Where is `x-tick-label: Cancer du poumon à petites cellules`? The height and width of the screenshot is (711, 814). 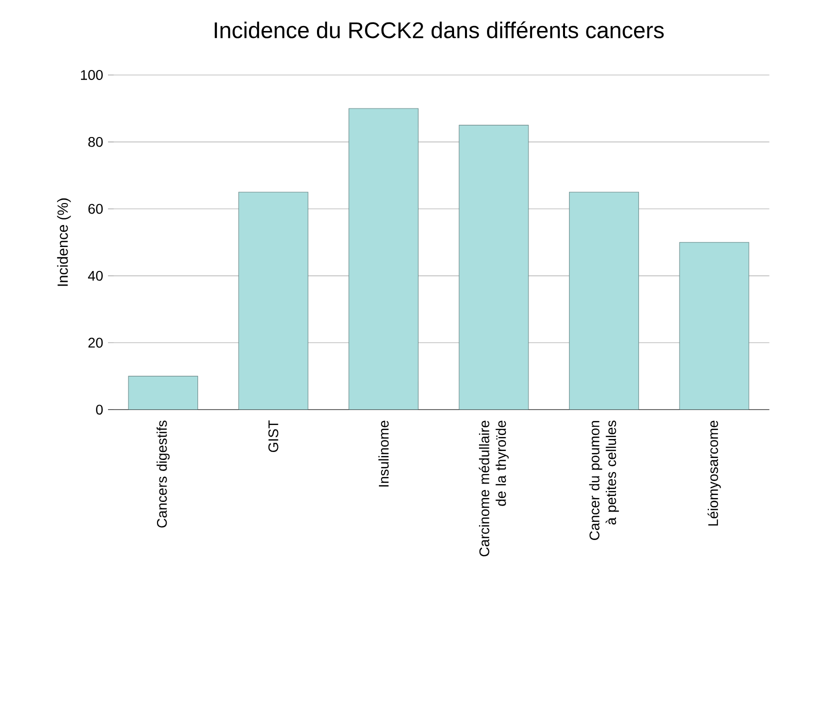
x-tick-label: Cancer du poumon à petites cellules is located at coordinates (604, 480).